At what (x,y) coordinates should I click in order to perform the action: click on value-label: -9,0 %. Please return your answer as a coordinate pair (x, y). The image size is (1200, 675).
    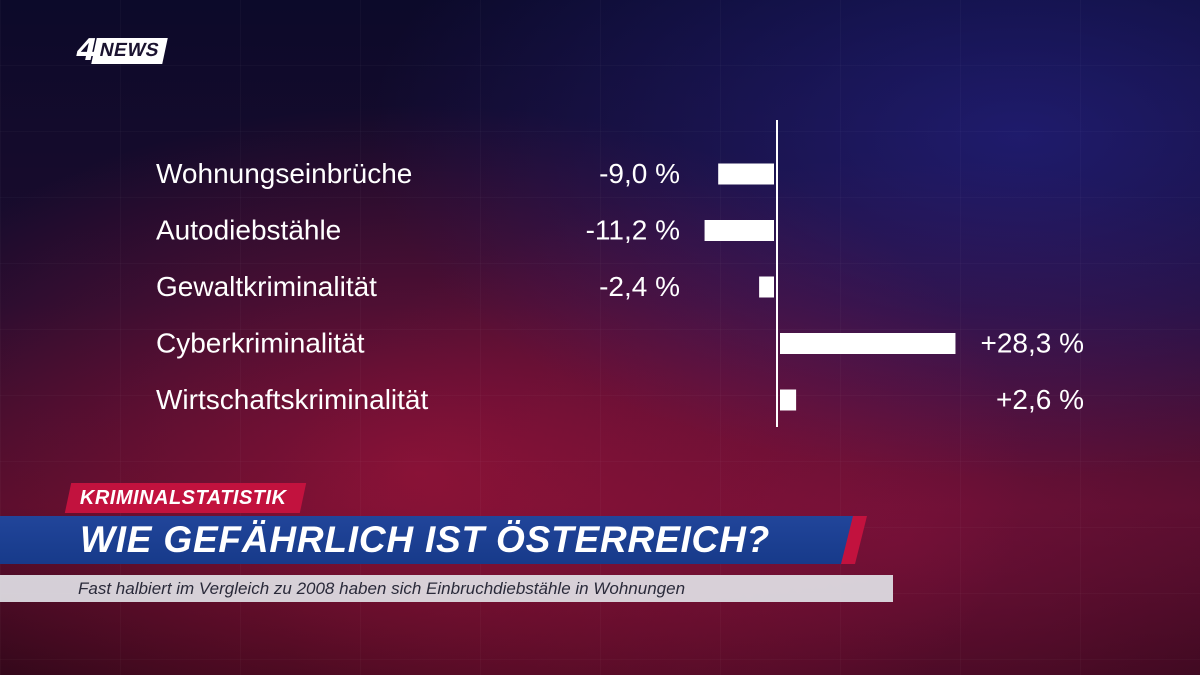
    Looking at the image, I should click on (639, 173).